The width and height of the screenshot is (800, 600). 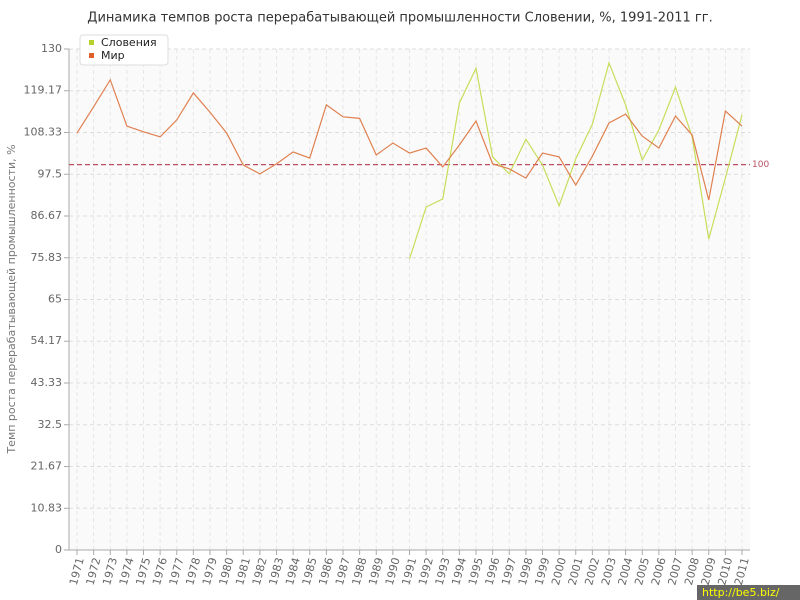 What do you see at coordinates (760, 165) in the screenshot?
I see `reference-label: 100` at bounding box center [760, 165].